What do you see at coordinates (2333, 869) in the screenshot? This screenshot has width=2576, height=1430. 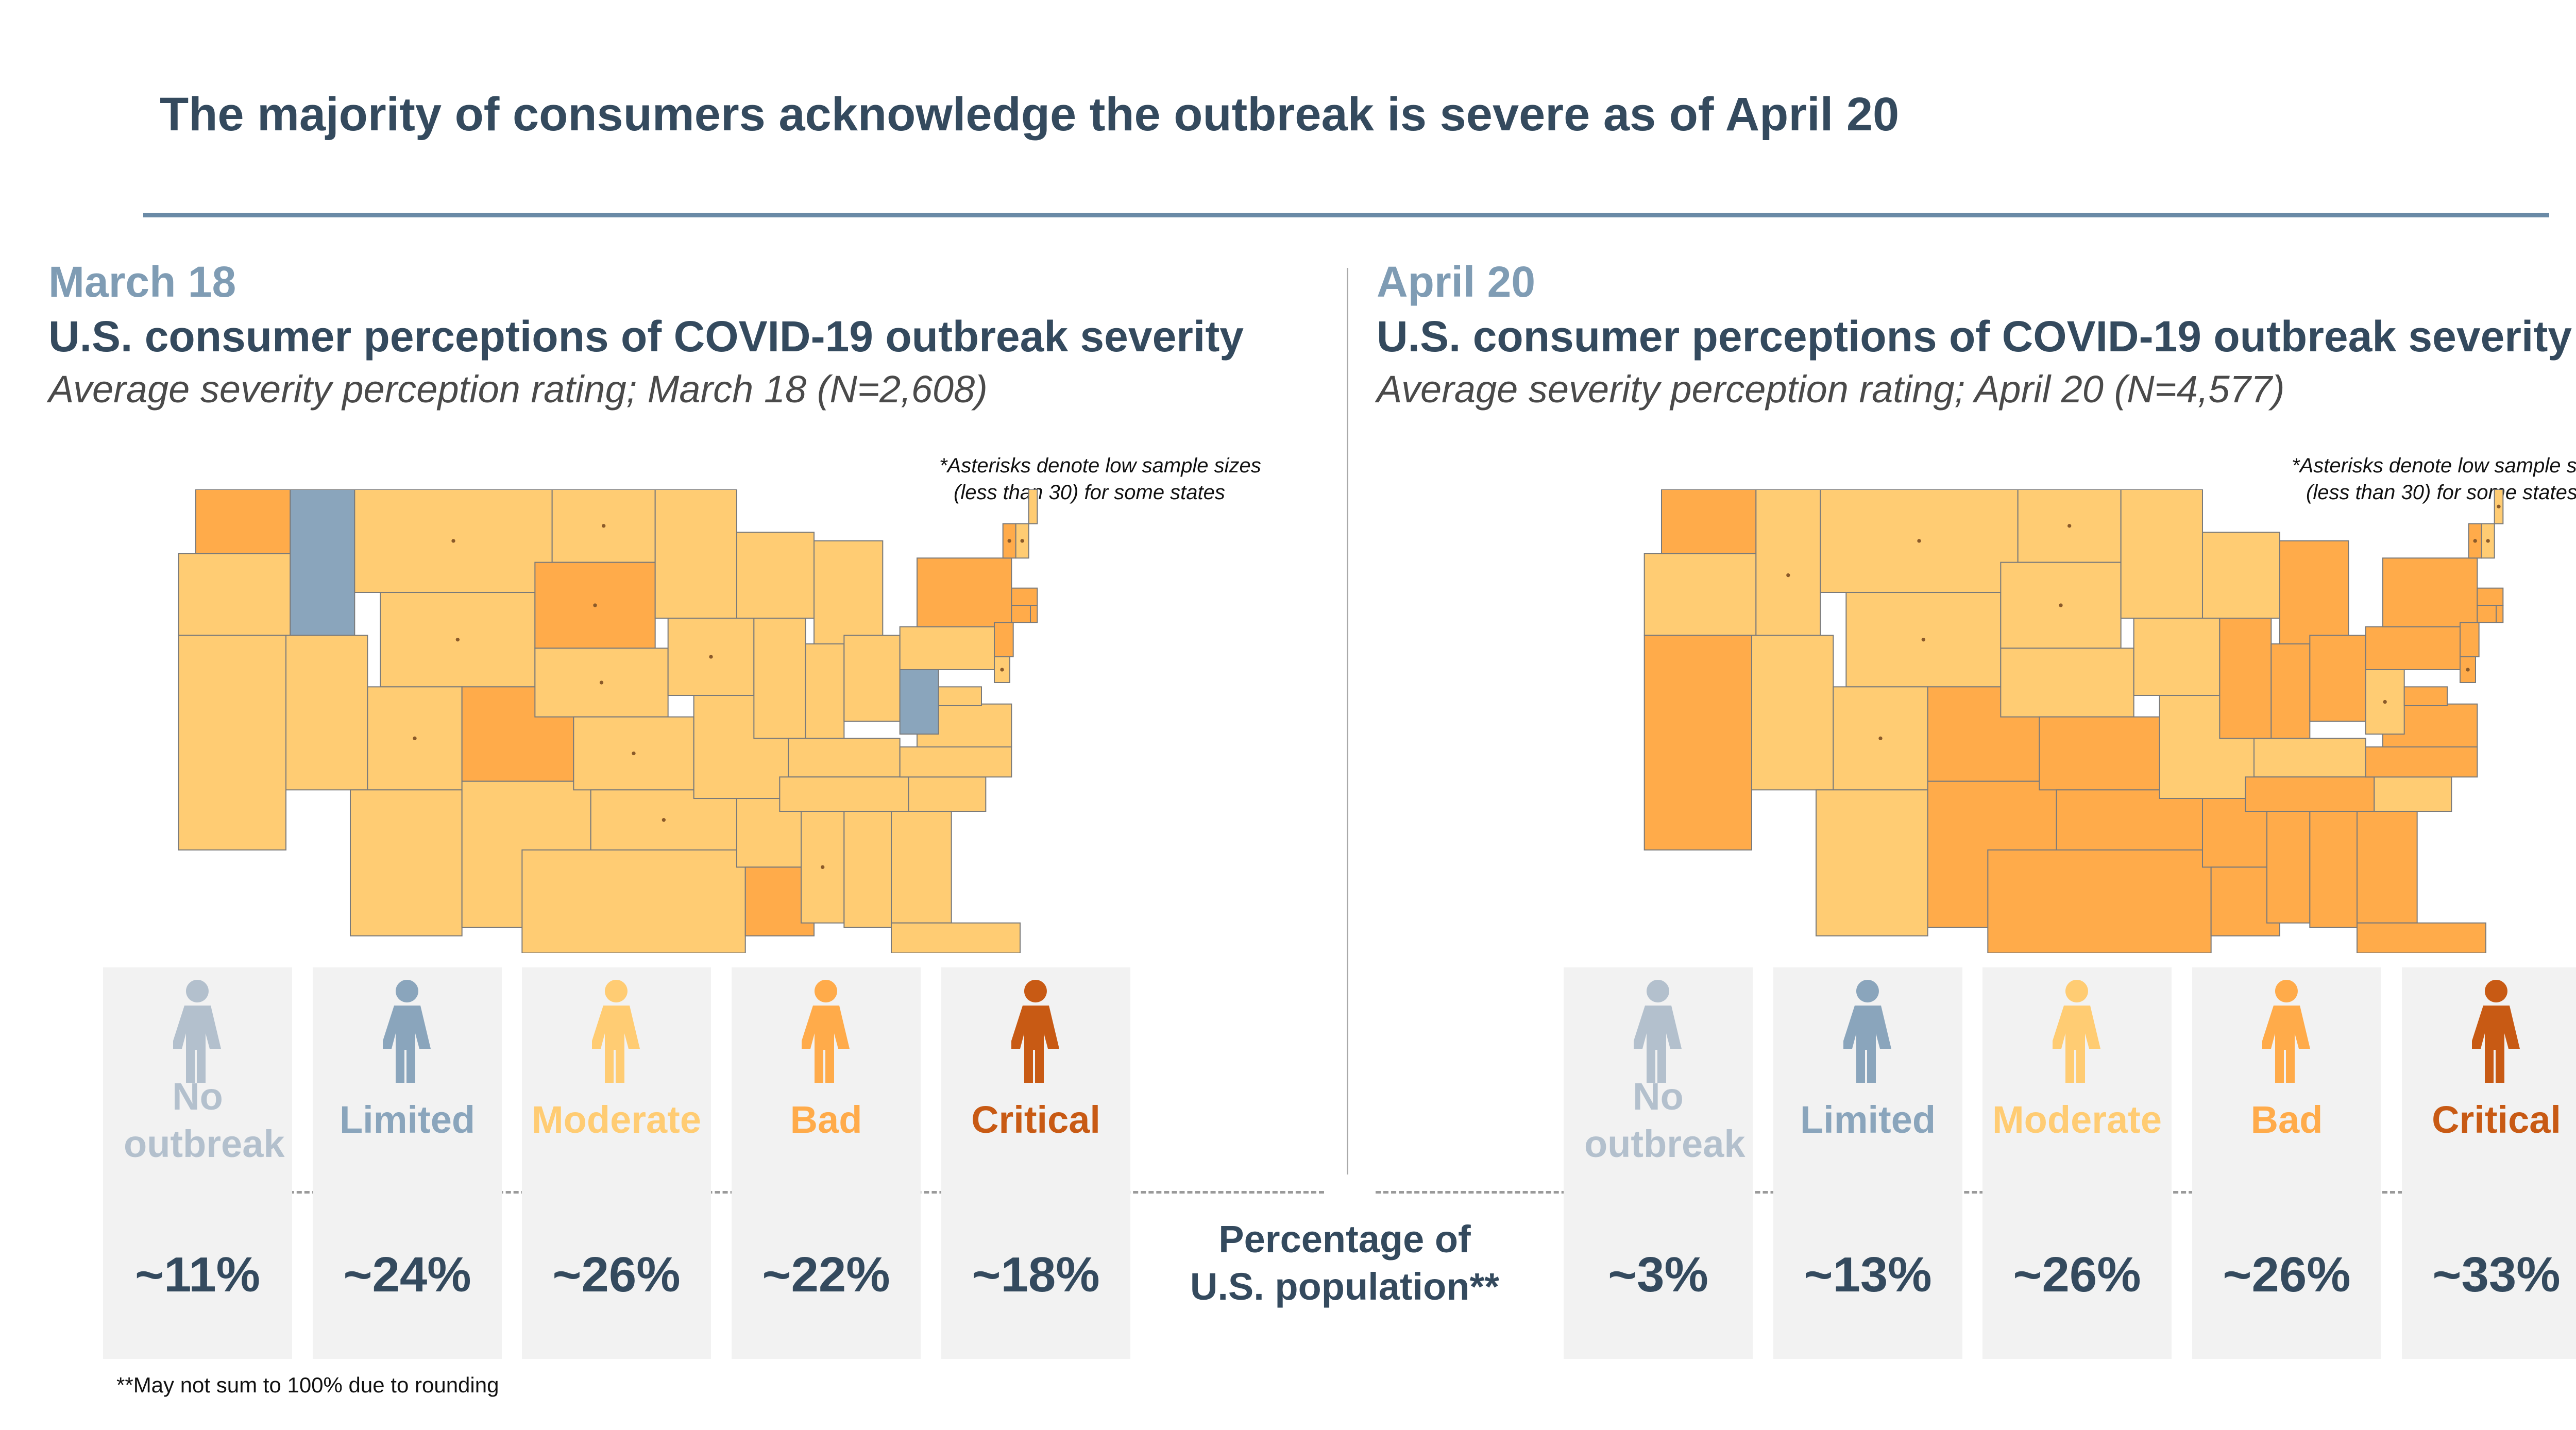 I see `state-al` at bounding box center [2333, 869].